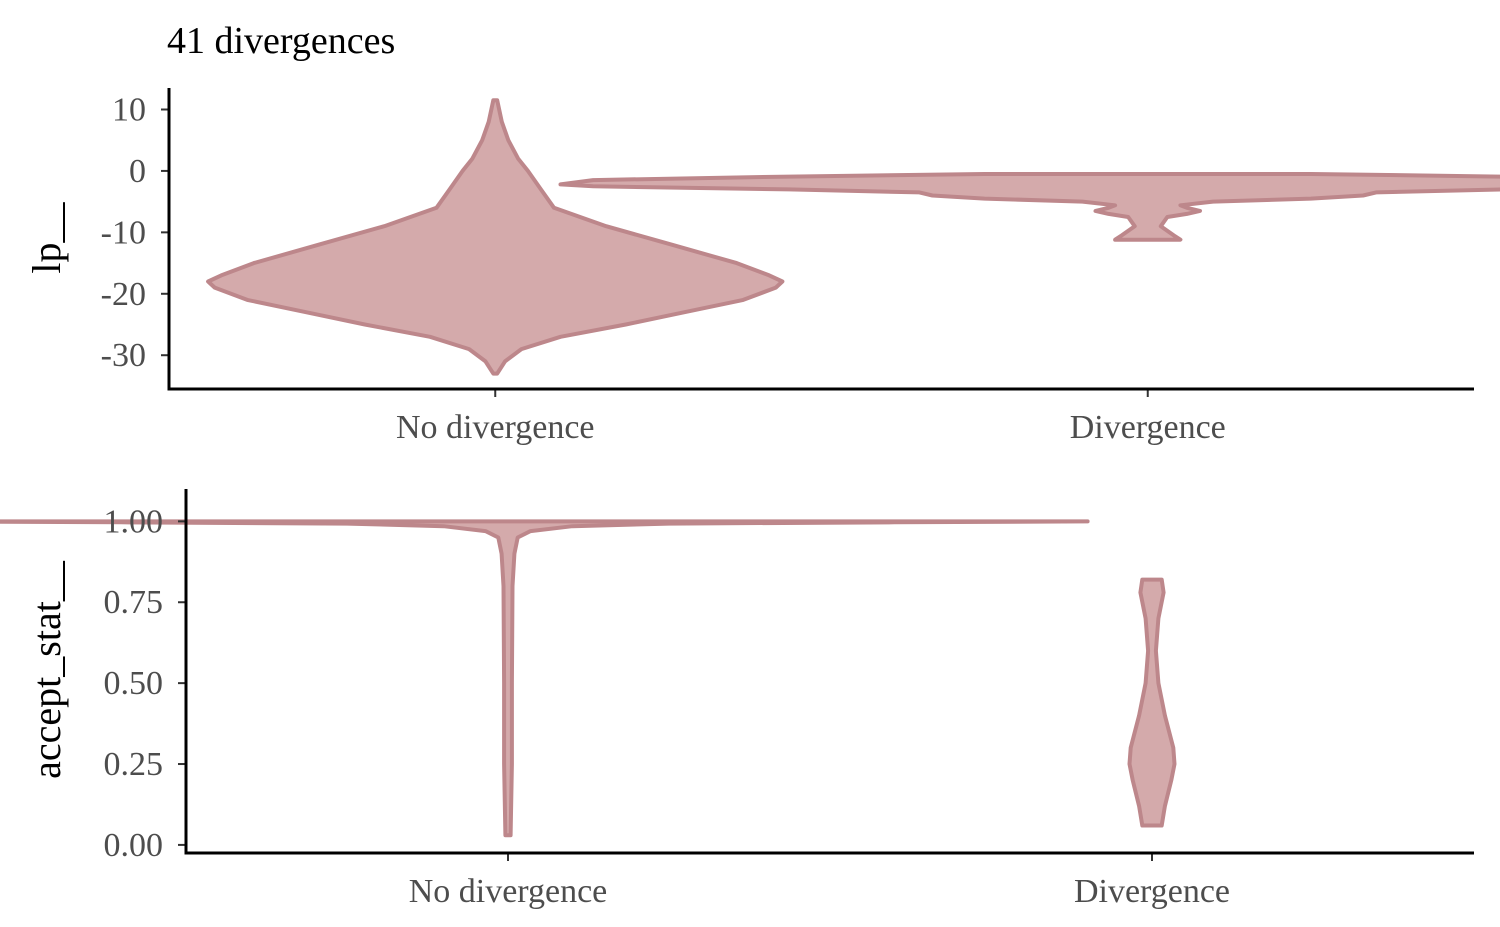 The height and width of the screenshot is (927, 1500). Describe the element at coordinates (811, 417) in the screenshot. I see `panel-lp-x-ticks: No divergence Divergence` at that location.